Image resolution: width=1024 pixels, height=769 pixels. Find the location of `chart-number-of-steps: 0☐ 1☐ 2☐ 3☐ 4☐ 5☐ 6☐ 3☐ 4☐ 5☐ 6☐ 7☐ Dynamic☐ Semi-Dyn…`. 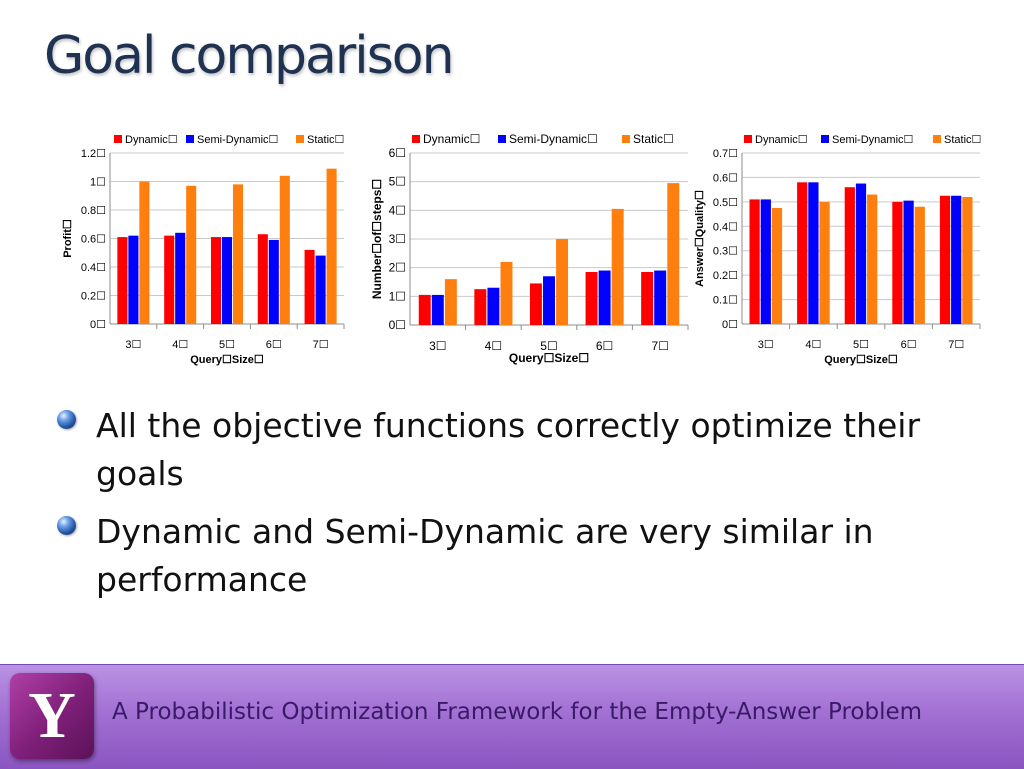

chart-number-of-steps: 0☐ 1☐ 2☐ 3☐ 4☐ 5☐ 6☐ 3☐ 4☐ 5☐ 6☐ 7☐ Dynamic☐ Semi-Dyn… is located at coordinates (529, 248).